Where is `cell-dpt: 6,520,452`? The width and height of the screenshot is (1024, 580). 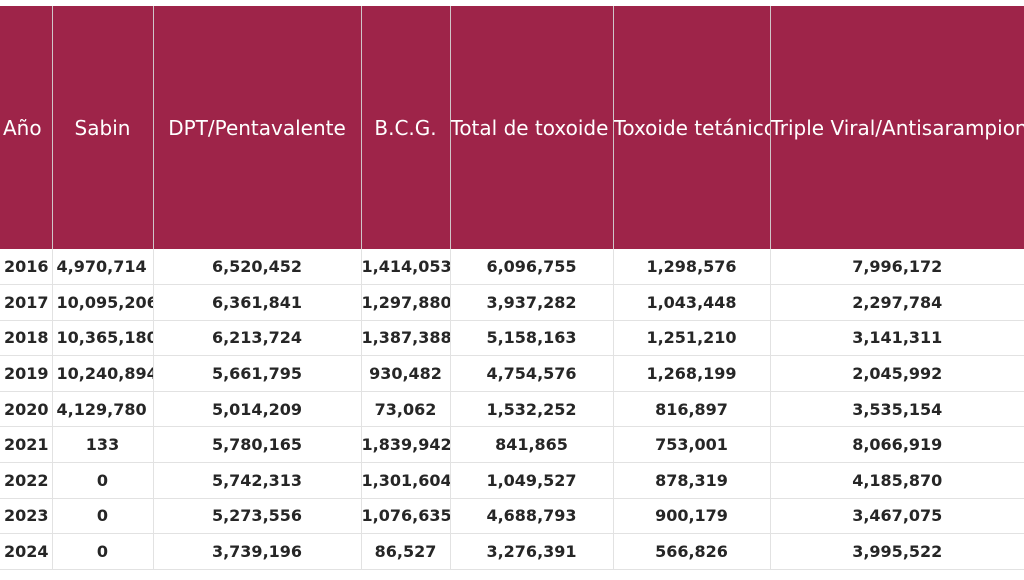
cell-dpt: 6,520,452 is located at coordinates (257, 267).